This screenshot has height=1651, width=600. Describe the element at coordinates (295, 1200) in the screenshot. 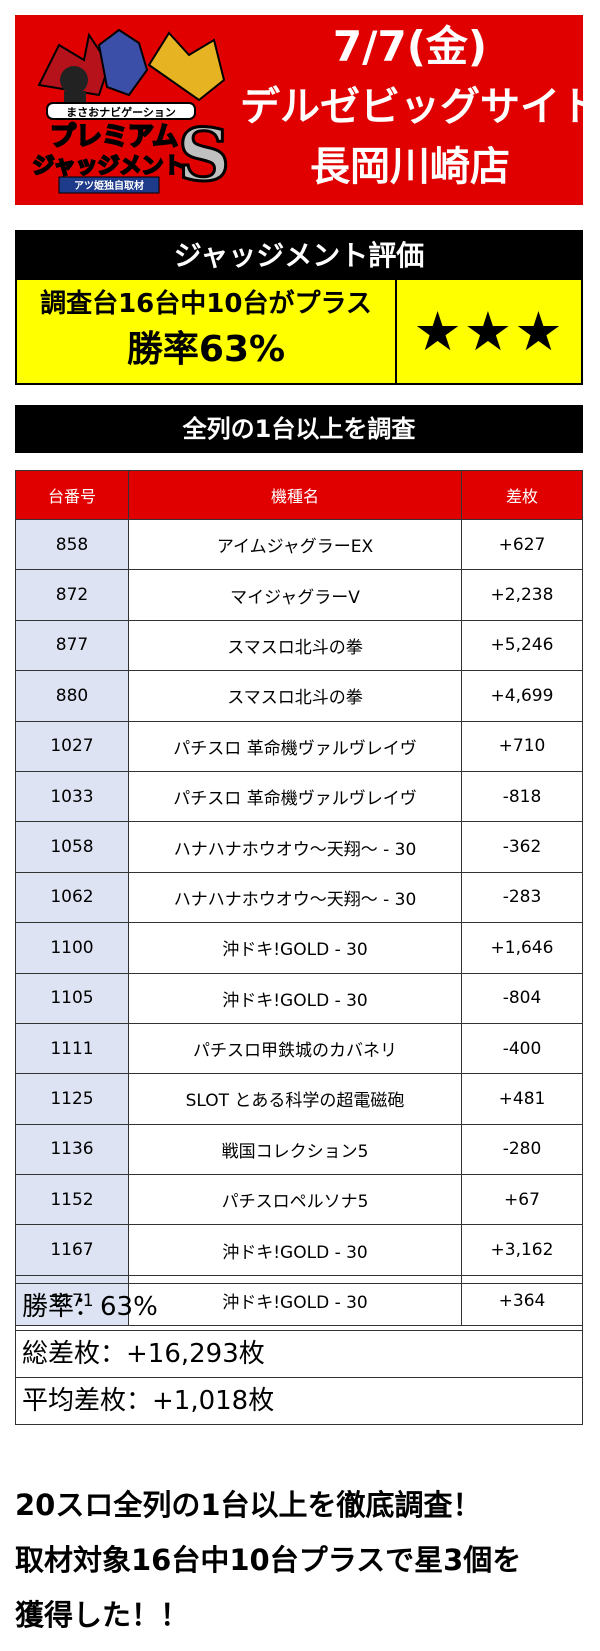

I see `cell-model-name: パチスロペルソナ5` at that location.